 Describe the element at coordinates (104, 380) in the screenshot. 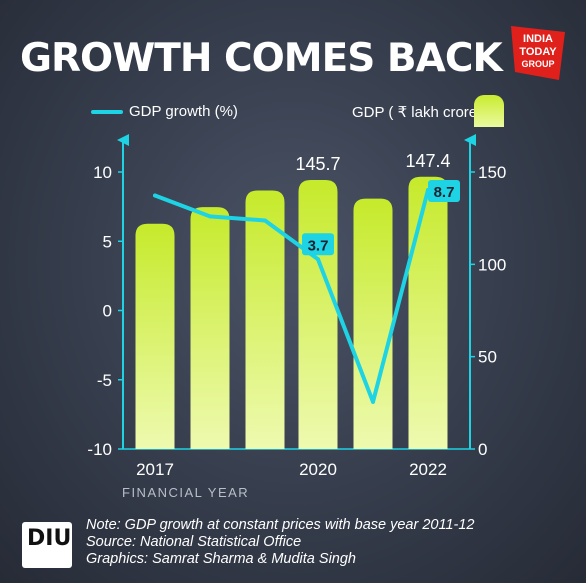

I see `y-left-tick-label: -5` at that location.